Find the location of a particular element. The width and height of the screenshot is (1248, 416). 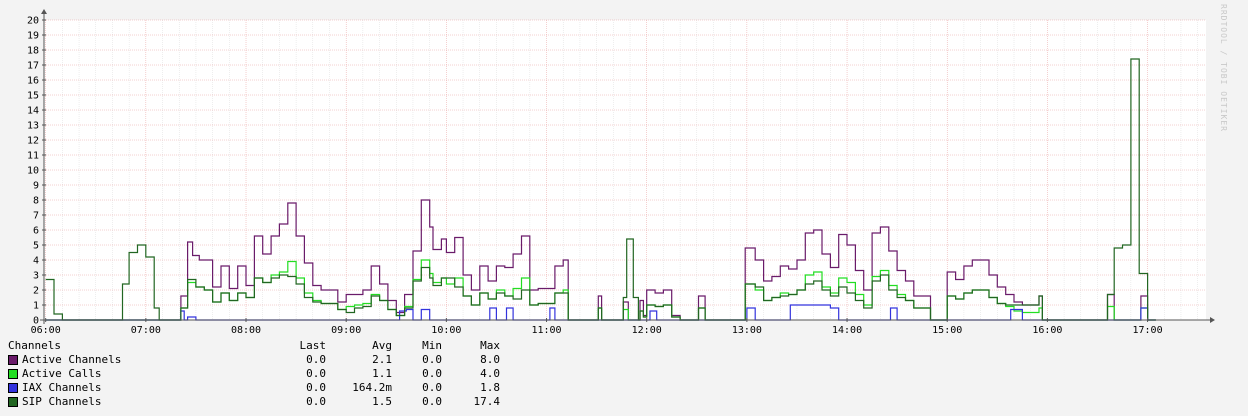

legend-series-name: SIP Channels is located at coordinates (62, 401).